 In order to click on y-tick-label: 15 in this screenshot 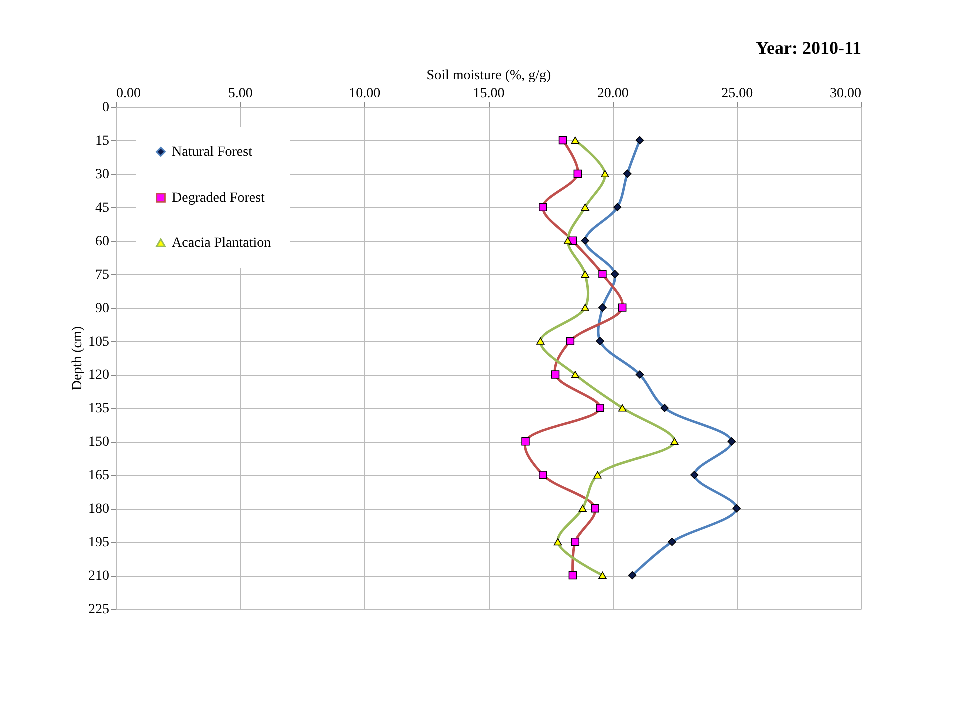, I will do `click(103, 141)`.